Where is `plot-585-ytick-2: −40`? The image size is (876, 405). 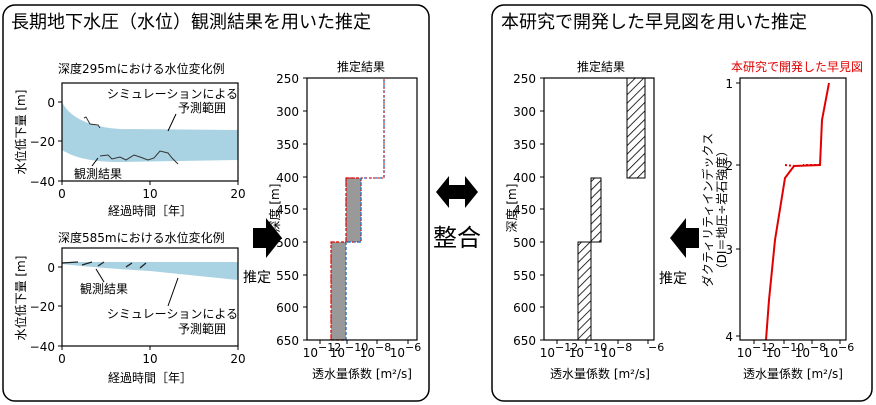
plot-585-ytick-2: −40 is located at coordinates (42, 347).